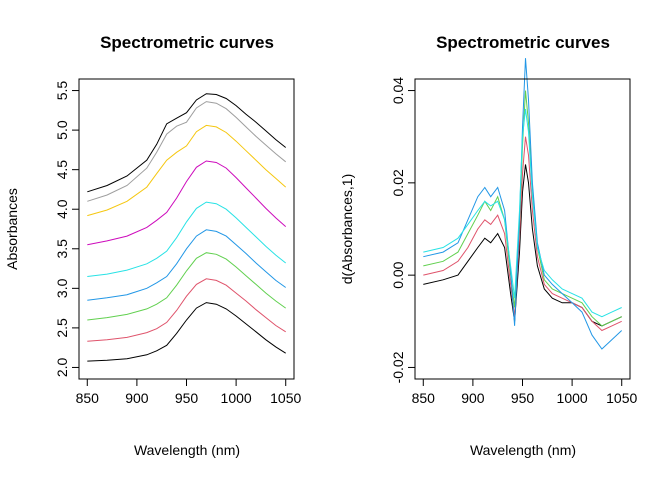 The width and height of the screenshot is (672, 480). Describe the element at coordinates (402, 230) in the screenshot. I see `y-axis-ticks: -0.02 0.00 0.02 0.04` at that location.